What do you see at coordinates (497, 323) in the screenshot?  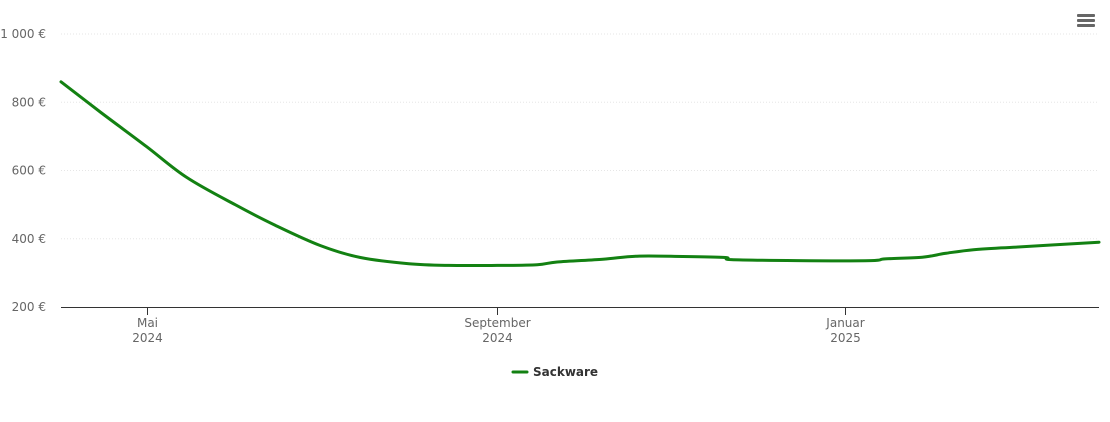 I see `x-tick-label: September` at bounding box center [497, 323].